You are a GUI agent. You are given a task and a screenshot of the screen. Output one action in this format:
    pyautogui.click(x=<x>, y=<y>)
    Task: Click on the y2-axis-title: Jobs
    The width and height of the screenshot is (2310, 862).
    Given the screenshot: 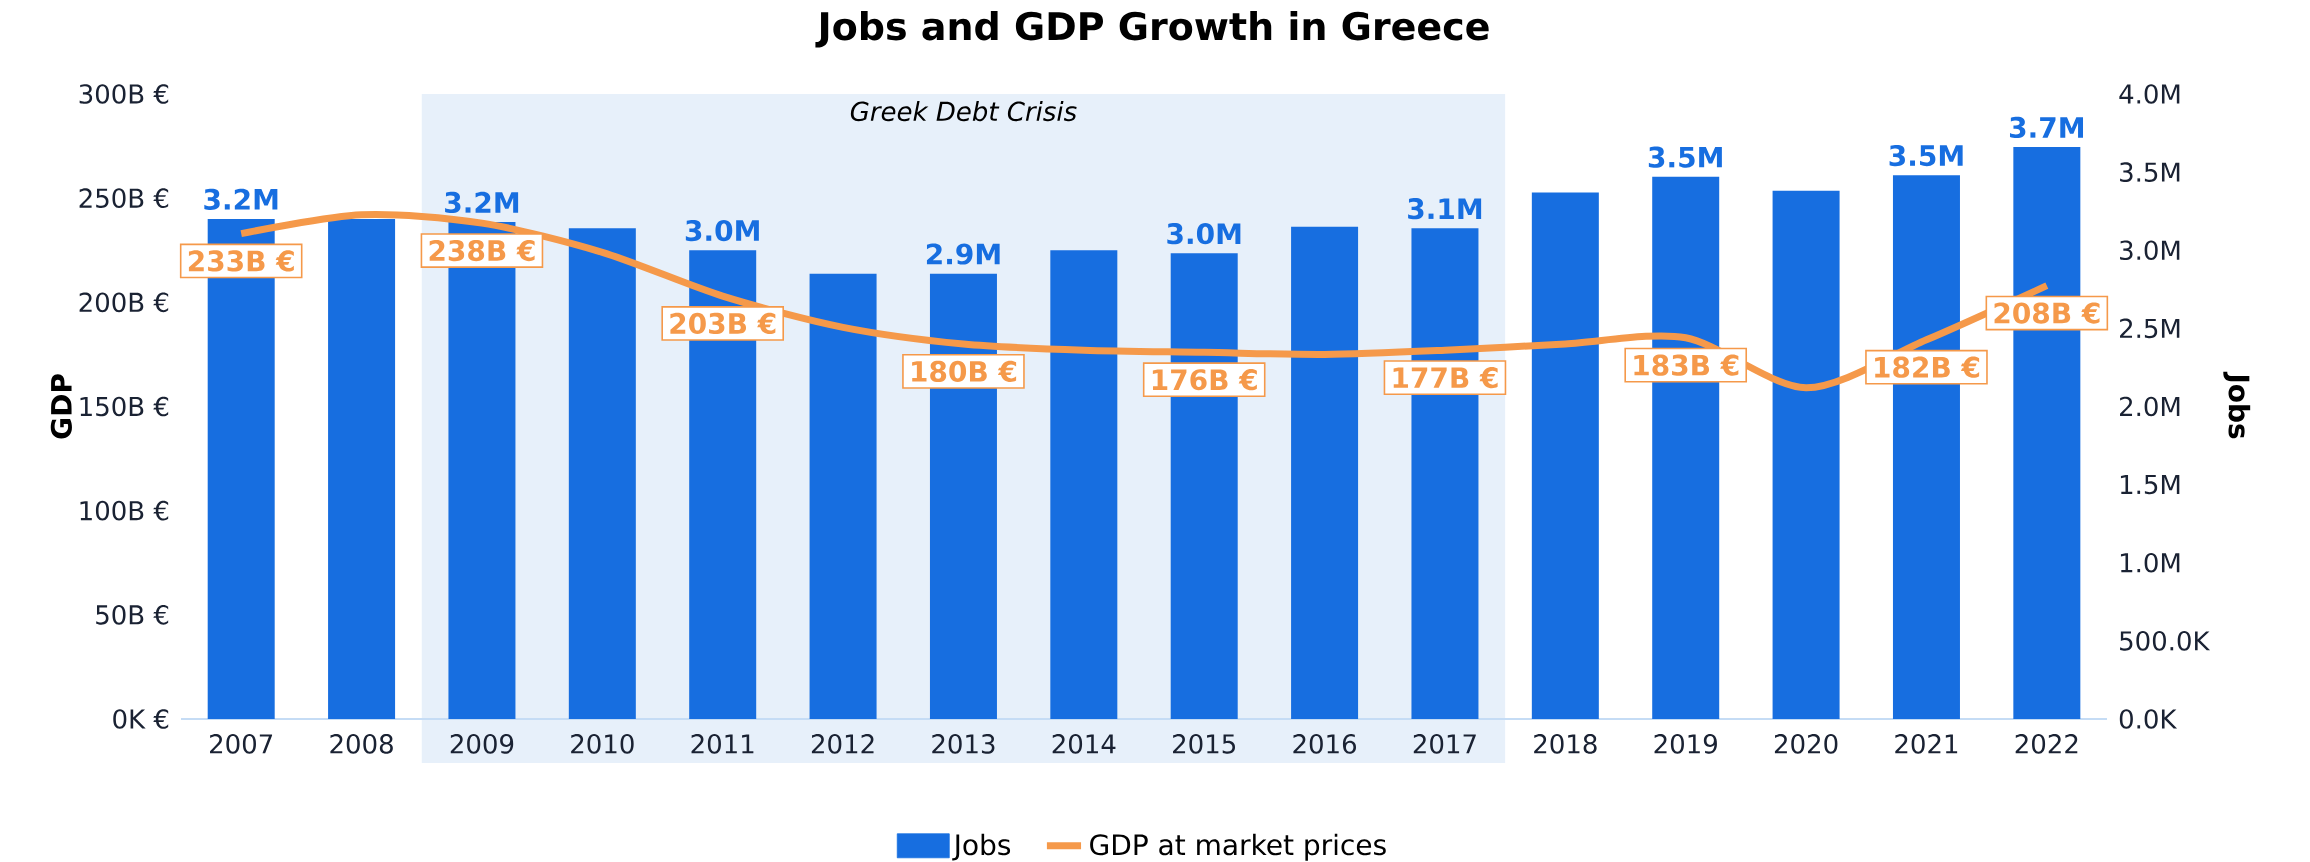 What is the action you would take?
    pyautogui.click(x=2237, y=405)
    